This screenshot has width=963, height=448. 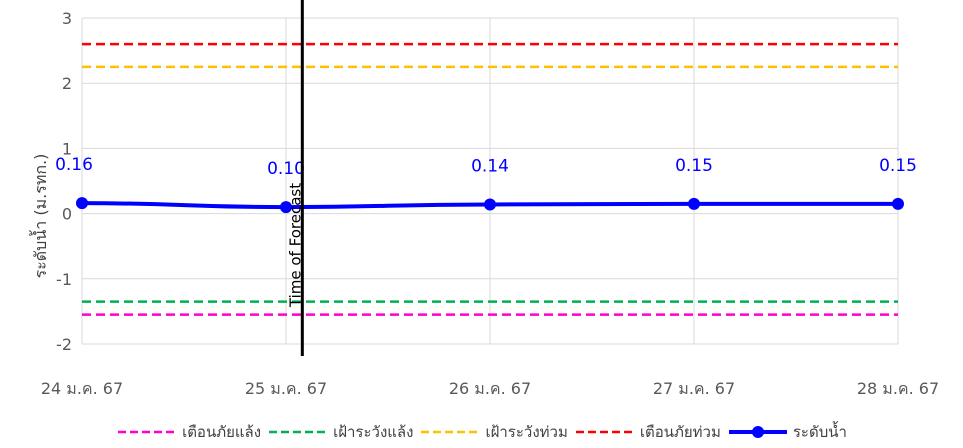 I want to click on legend-item: เฝ้าระวังแล้ง, so click(x=340, y=432).